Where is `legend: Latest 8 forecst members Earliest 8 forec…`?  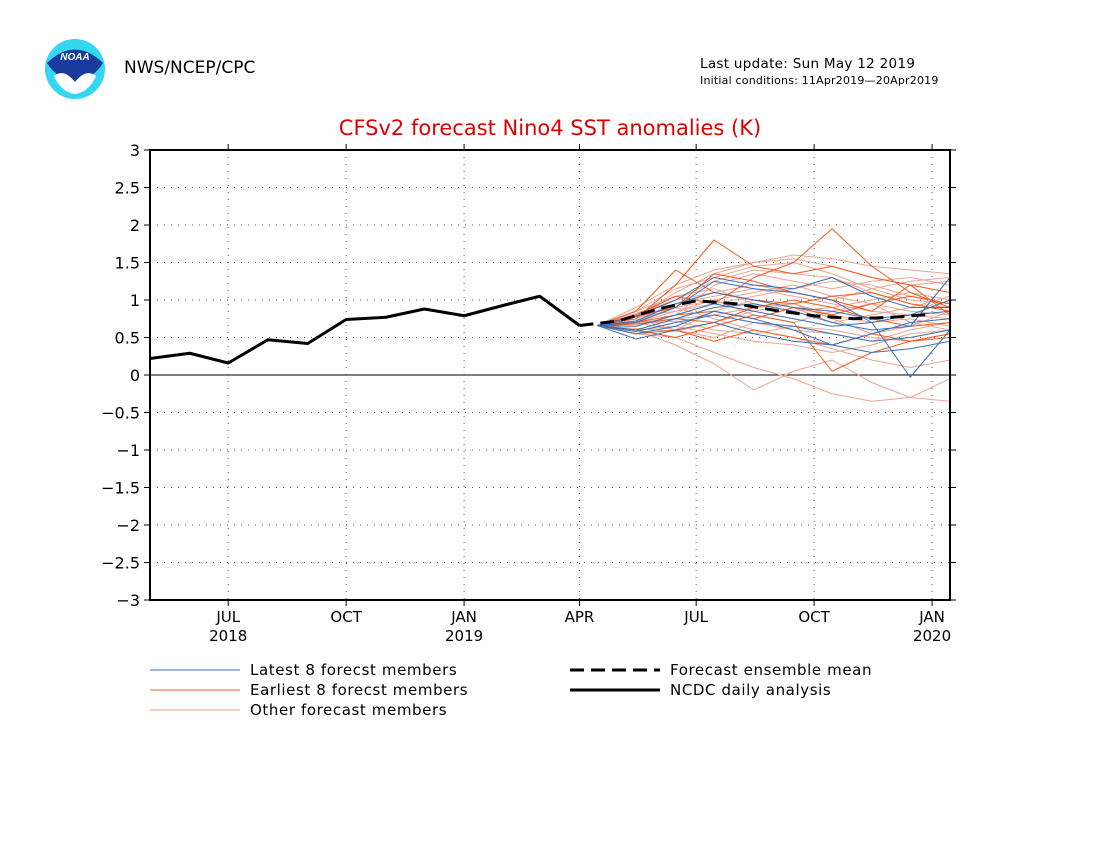 legend: Latest 8 forecst members Earliest 8 forec… is located at coordinates (511, 690).